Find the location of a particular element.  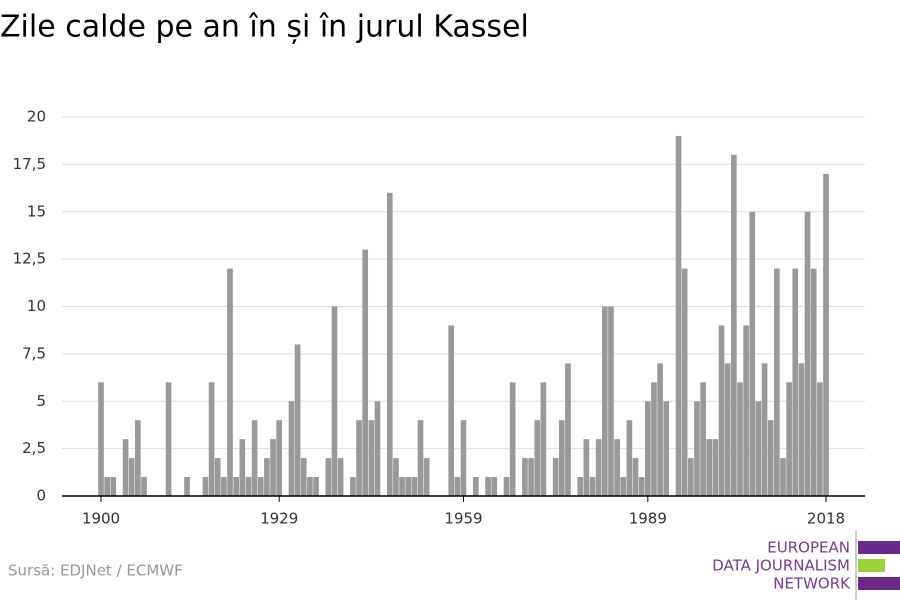

logo-text: EUROPEAN is located at coordinates (808, 548).